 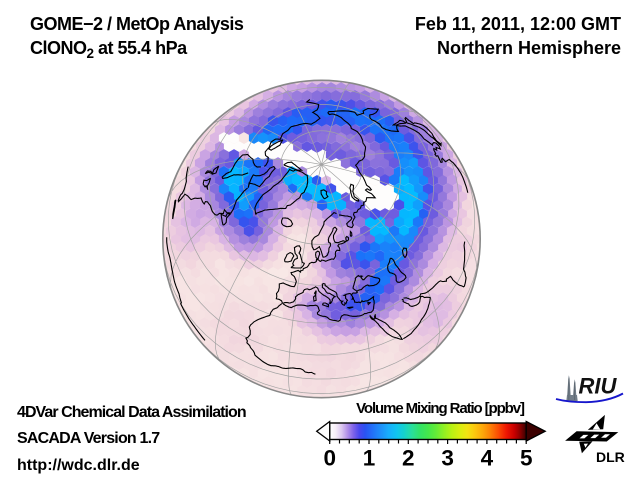 What do you see at coordinates (610, 457) in the screenshot?
I see `svg-text: DLR` at bounding box center [610, 457].